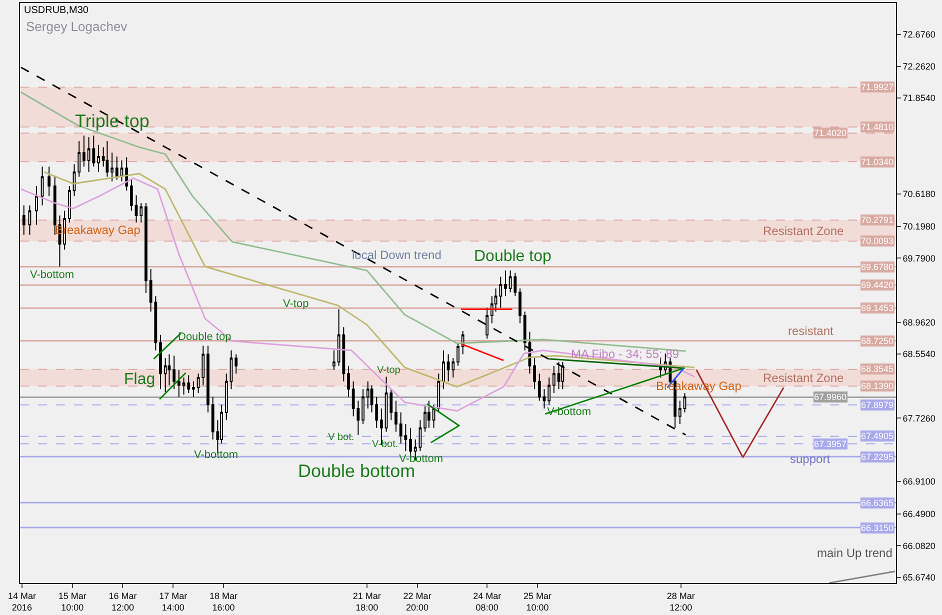 The image size is (942, 615). I want to click on y-tick-label: 66.9100, so click(919, 481).